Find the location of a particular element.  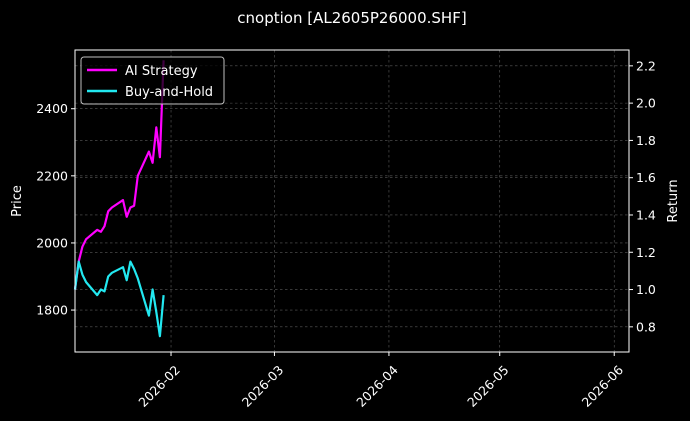

legend-label-buy-and-hold: Buy-and-Hold is located at coordinates (169, 92).